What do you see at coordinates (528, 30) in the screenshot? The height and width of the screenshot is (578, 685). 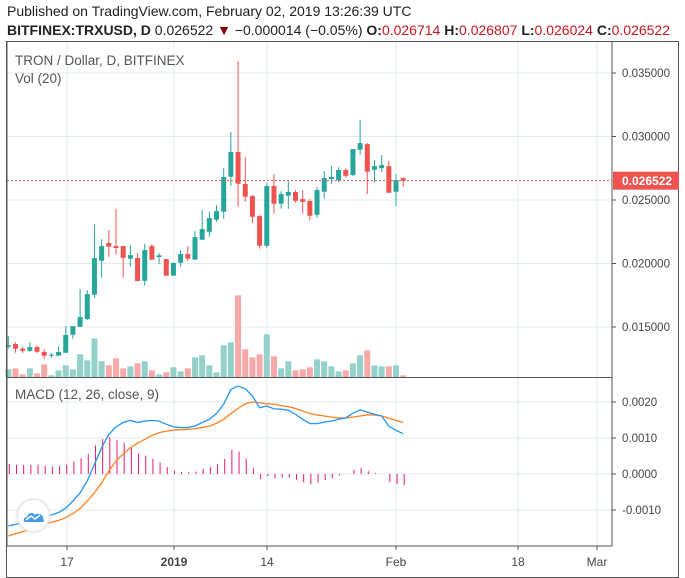 I see `low-label: L:` at bounding box center [528, 30].